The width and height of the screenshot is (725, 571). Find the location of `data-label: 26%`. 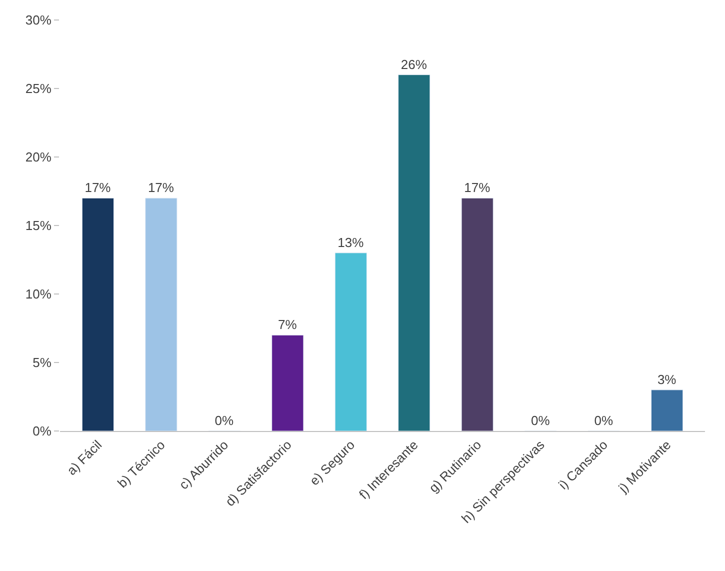

data-label: 26% is located at coordinates (414, 64).